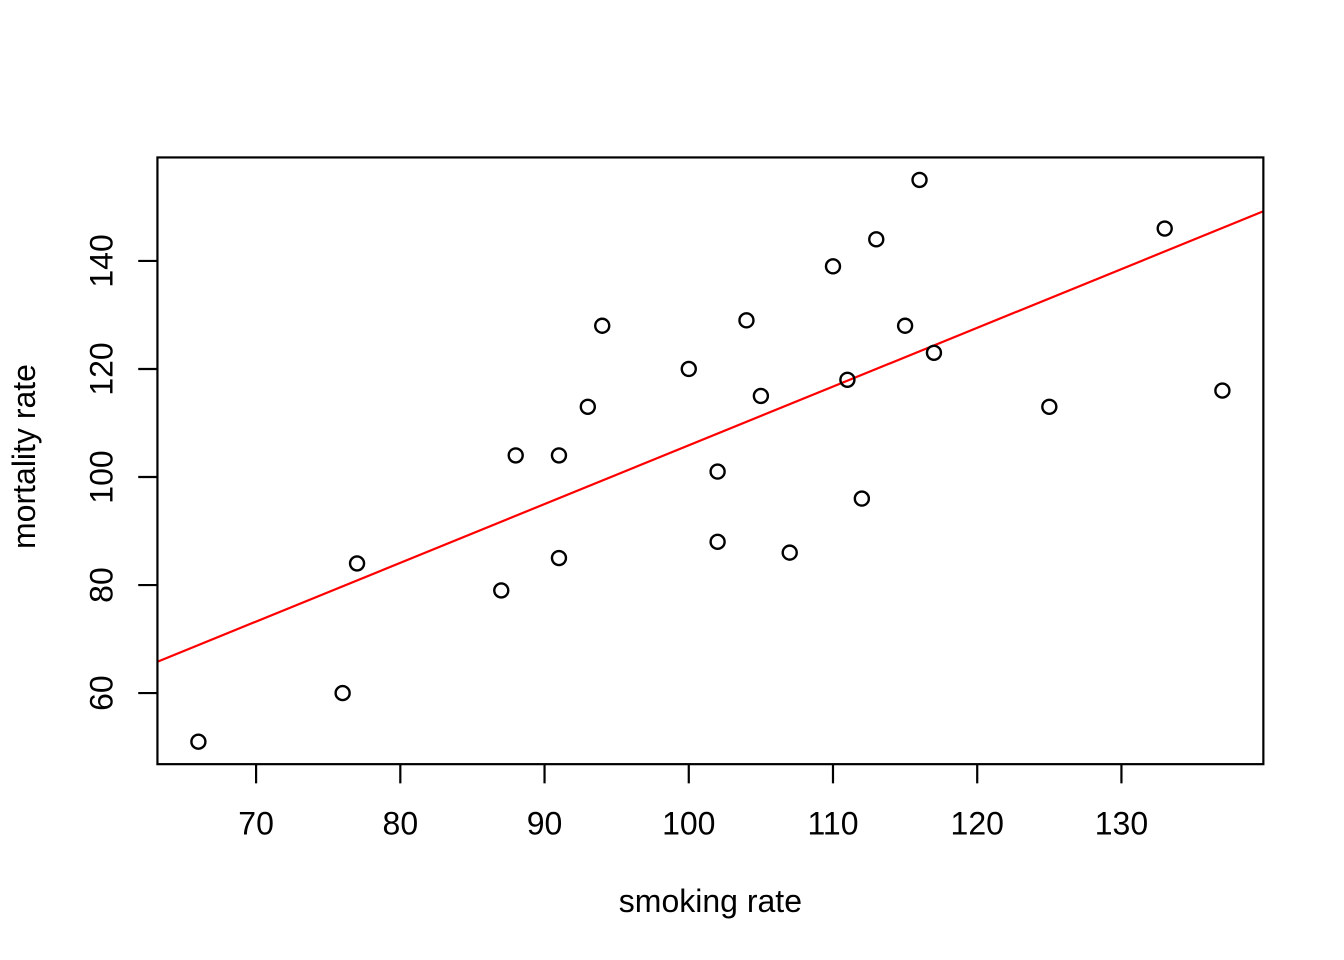  I want to click on svg-text: mortality rate, so click(24, 456).